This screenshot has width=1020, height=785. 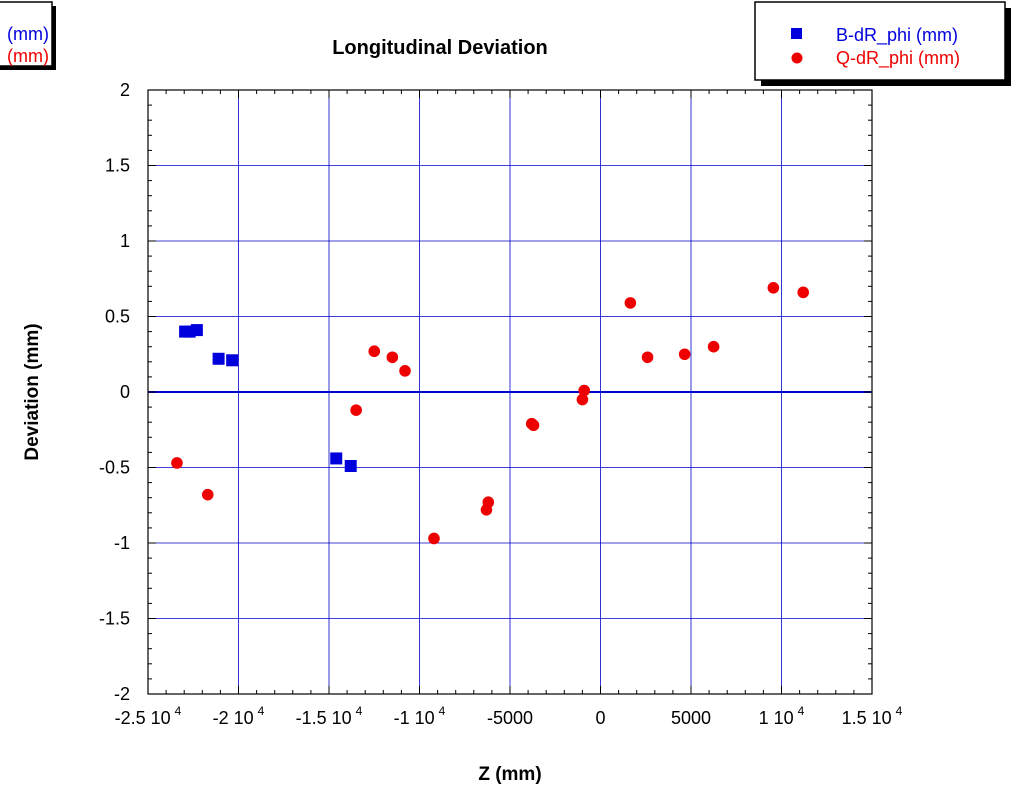 What do you see at coordinates (691, 718) in the screenshot?
I see `x-tick-label: 5000` at bounding box center [691, 718].